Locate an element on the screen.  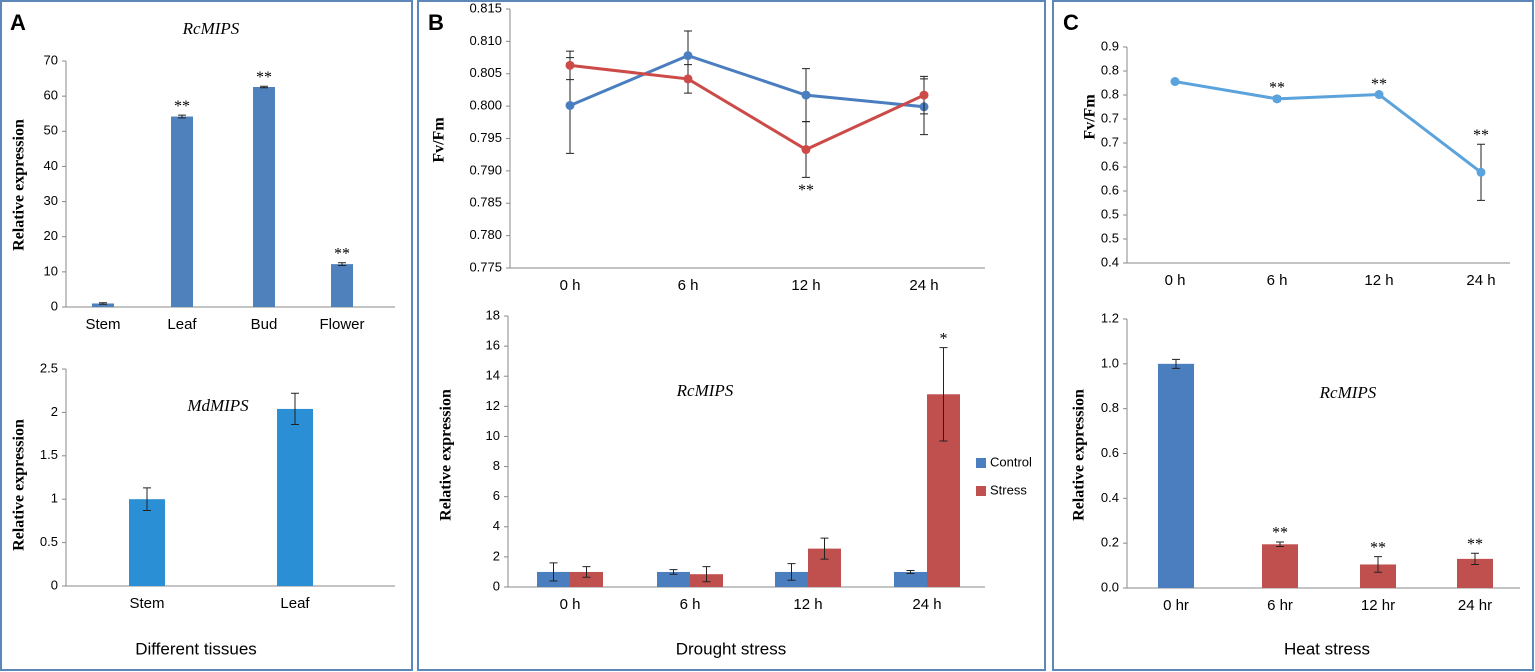
panel-letter: A is located at coordinates (18, 22).